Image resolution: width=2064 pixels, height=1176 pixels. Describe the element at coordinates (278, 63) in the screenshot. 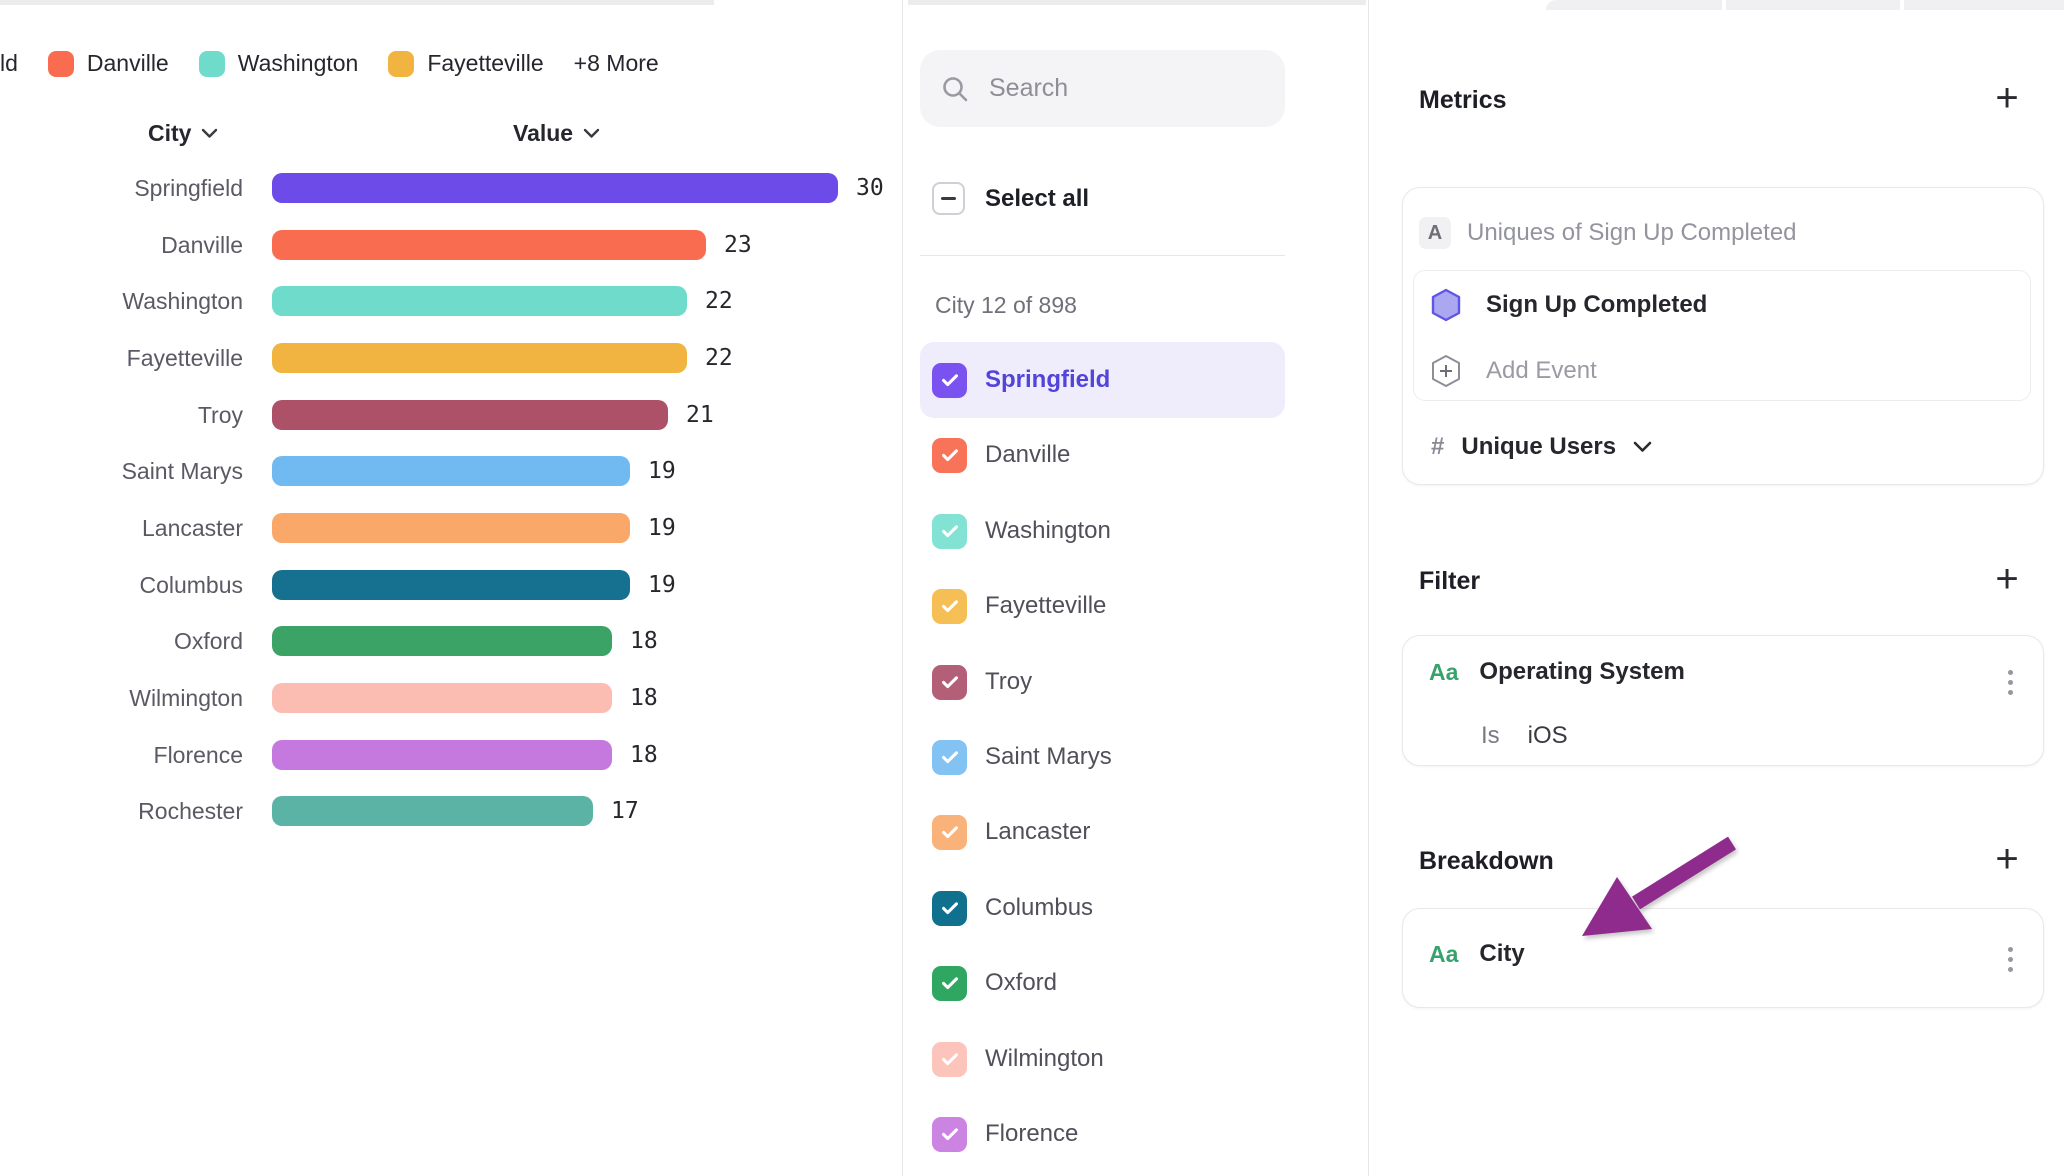

I see `legend-item: Washington` at that location.